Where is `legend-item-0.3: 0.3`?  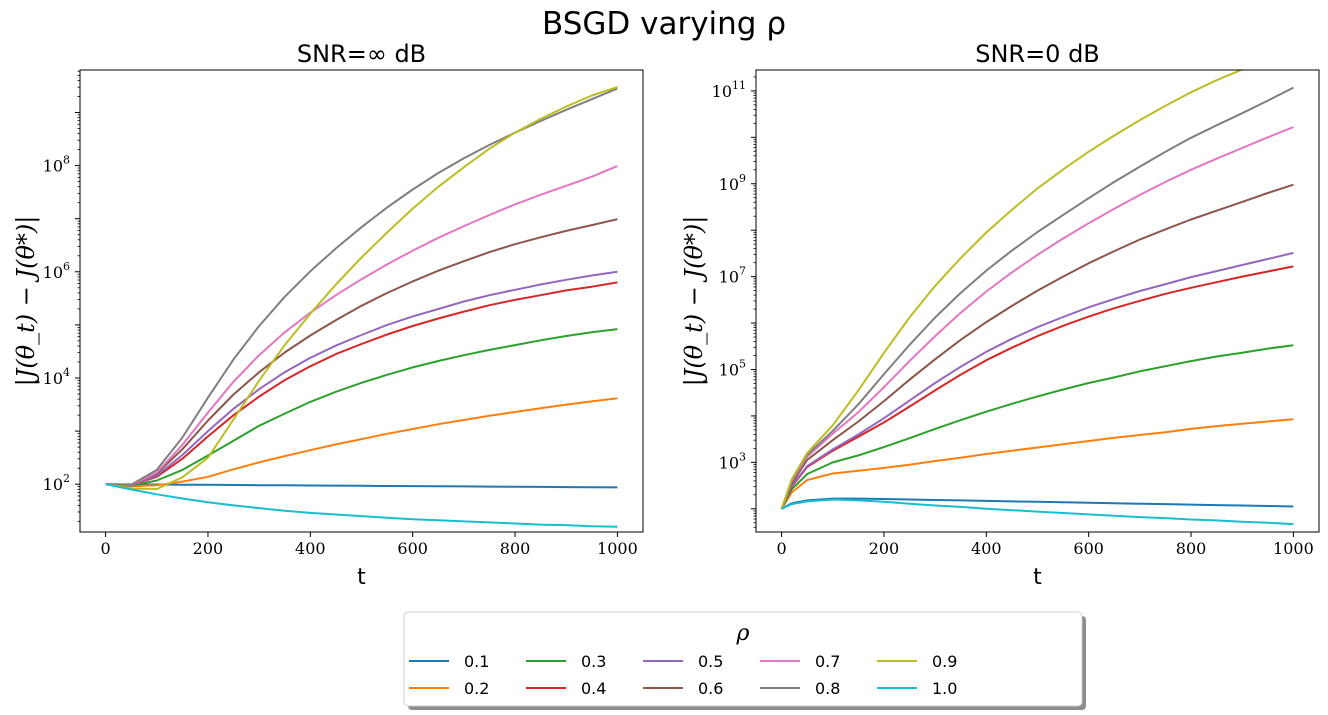 legend-item-0.3: 0.3 is located at coordinates (566, 661).